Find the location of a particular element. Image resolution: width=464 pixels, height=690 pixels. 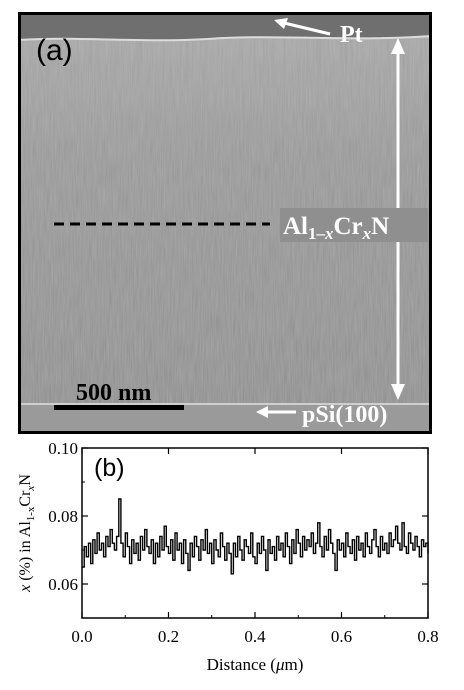

film-label-backing is located at coordinates (354, 225).